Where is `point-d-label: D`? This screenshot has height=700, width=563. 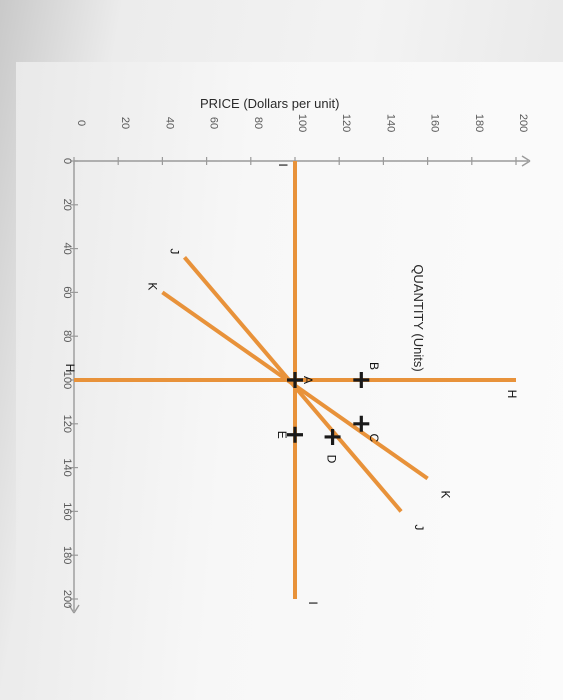 point-d-label: D is located at coordinates (331, 459).